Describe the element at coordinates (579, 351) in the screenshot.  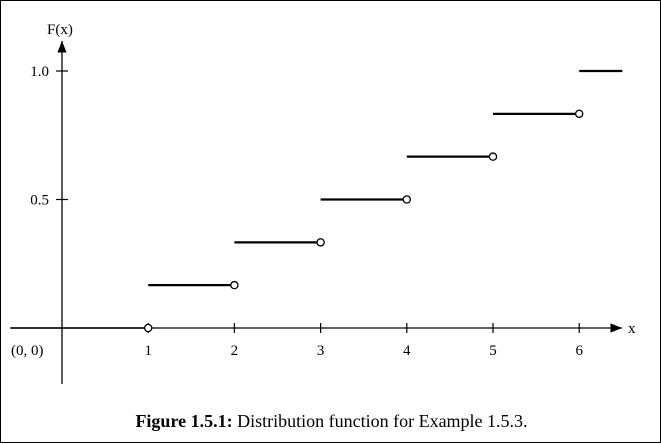
I see `x-tick-label-6: 6` at that location.